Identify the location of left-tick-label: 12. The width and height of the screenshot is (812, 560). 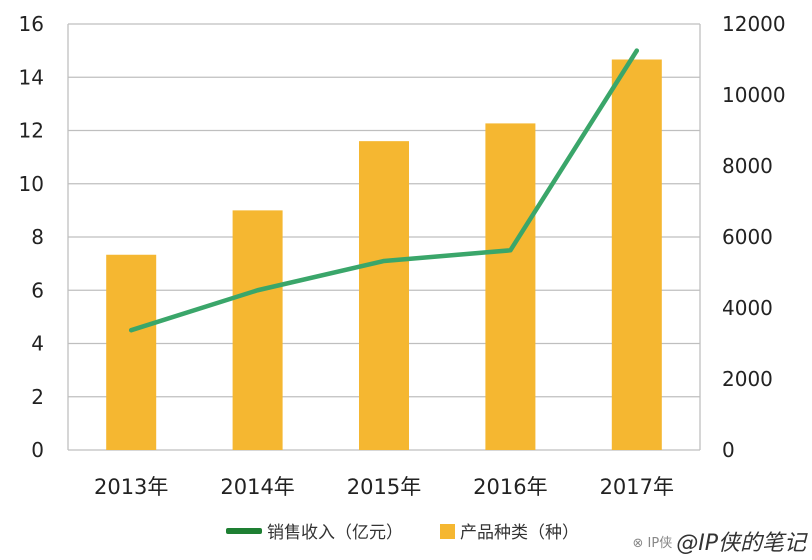
(31, 131).